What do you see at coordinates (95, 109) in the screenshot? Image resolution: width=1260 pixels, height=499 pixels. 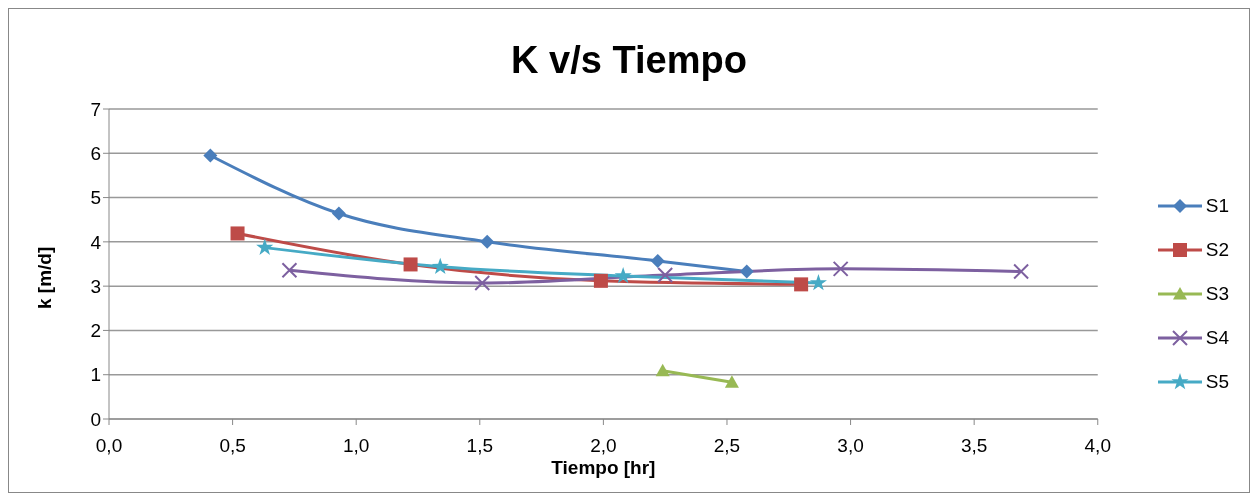 I see `y-tick-label: 7` at bounding box center [95, 109].